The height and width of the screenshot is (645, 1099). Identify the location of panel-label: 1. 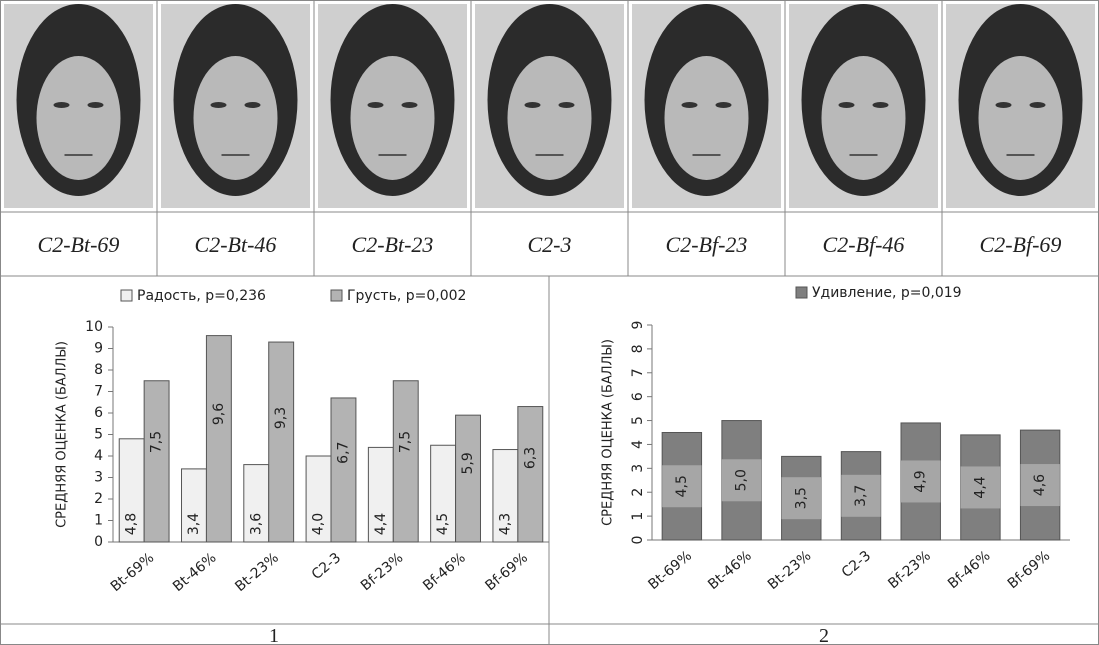
(274, 635).